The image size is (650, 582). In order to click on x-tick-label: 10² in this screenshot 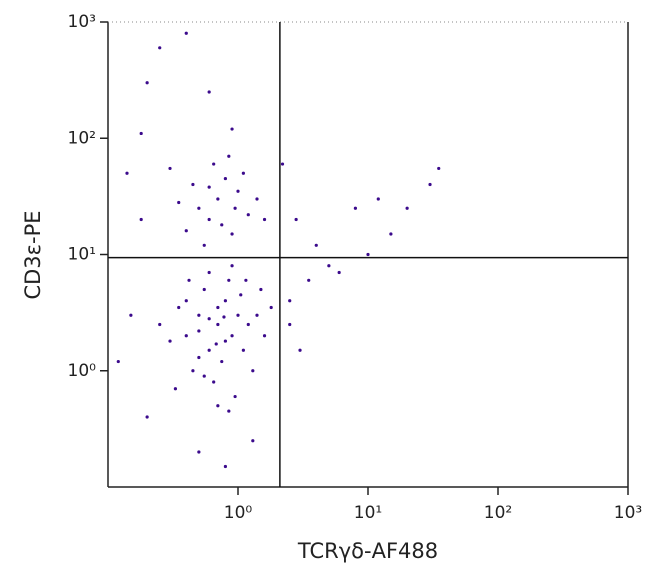, I will do `click(498, 513)`.